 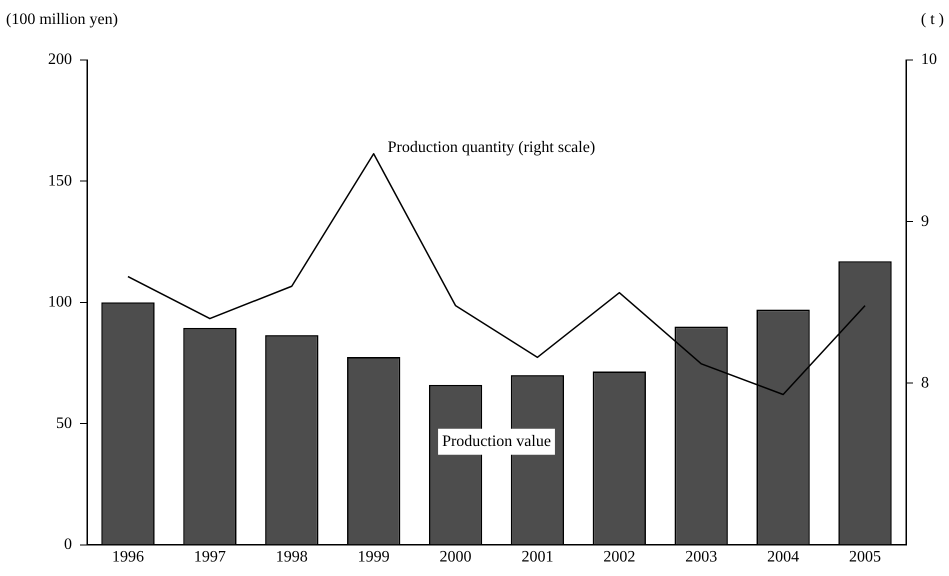 What do you see at coordinates (925, 221) in the screenshot?
I see `y2-tick-label: 9` at bounding box center [925, 221].